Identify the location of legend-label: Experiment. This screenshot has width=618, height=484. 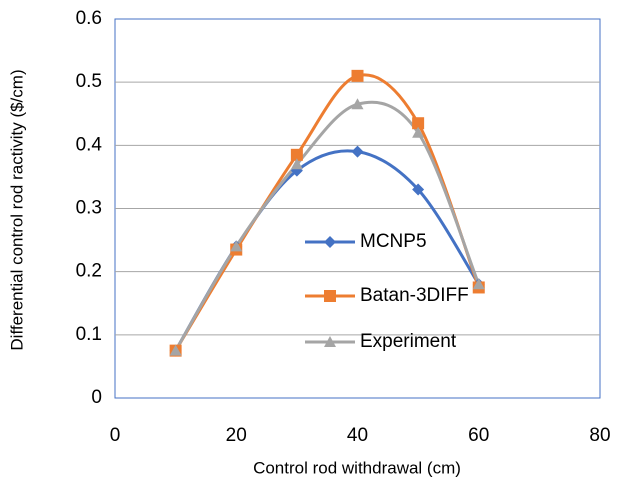
(408, 341).